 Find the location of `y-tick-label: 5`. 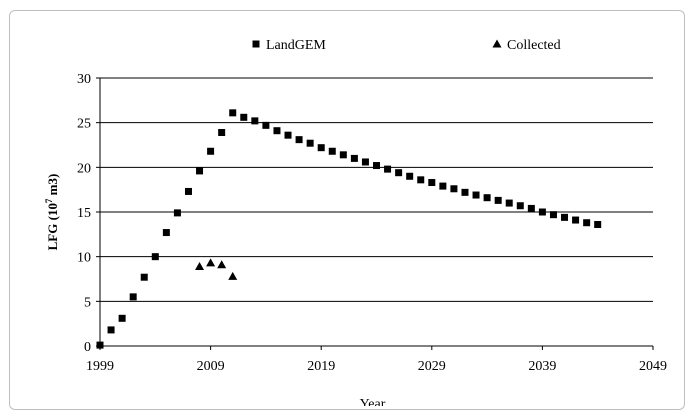

y-tick-label: 5 is located at coordinates (87, 302).